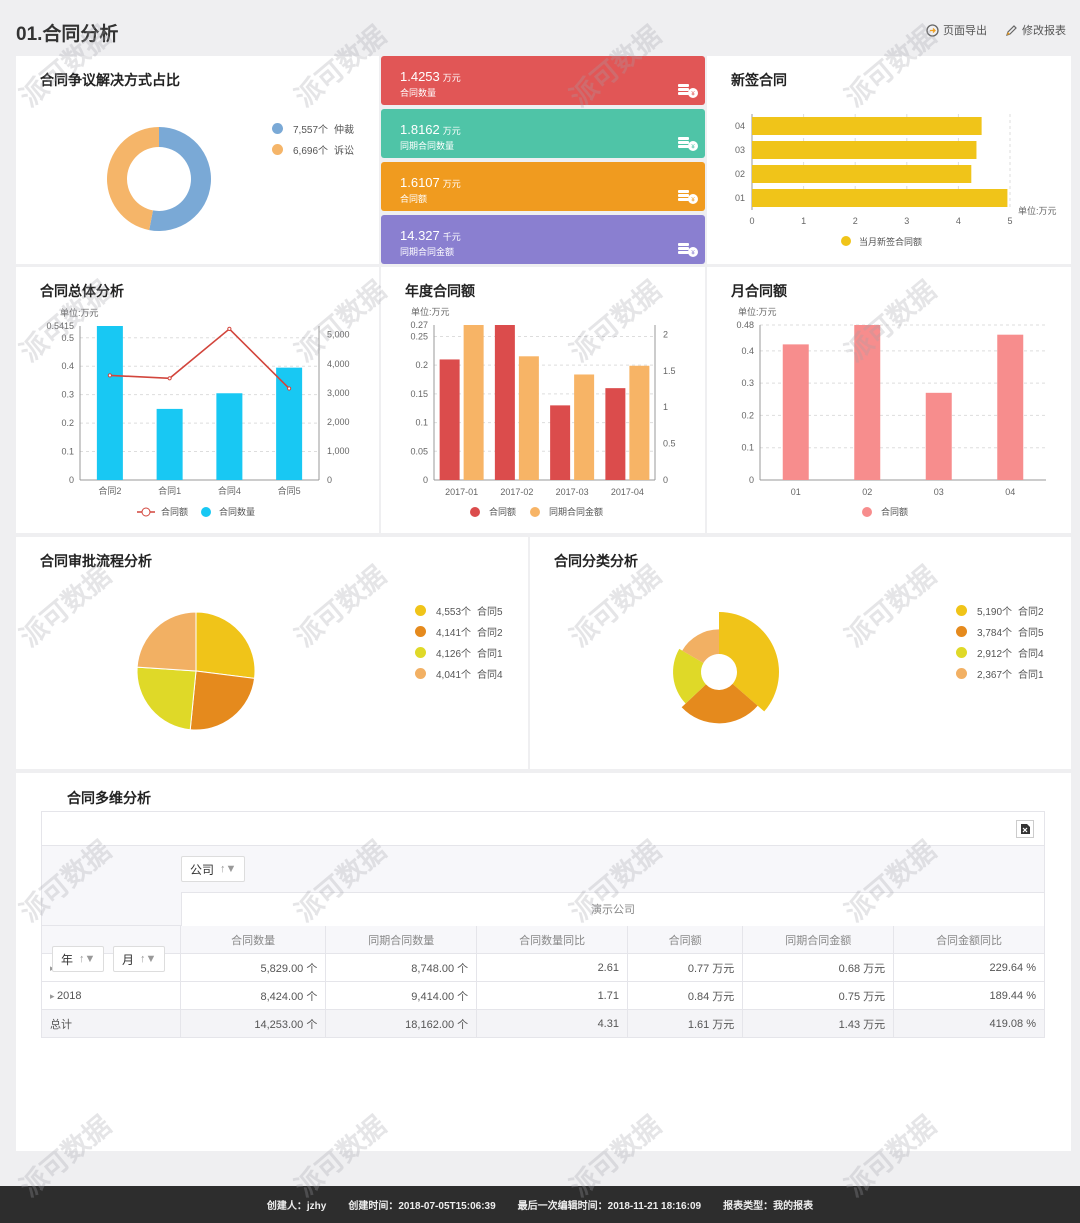  I want to click on pivot-title: 合同多维分析, so click(109, 798).